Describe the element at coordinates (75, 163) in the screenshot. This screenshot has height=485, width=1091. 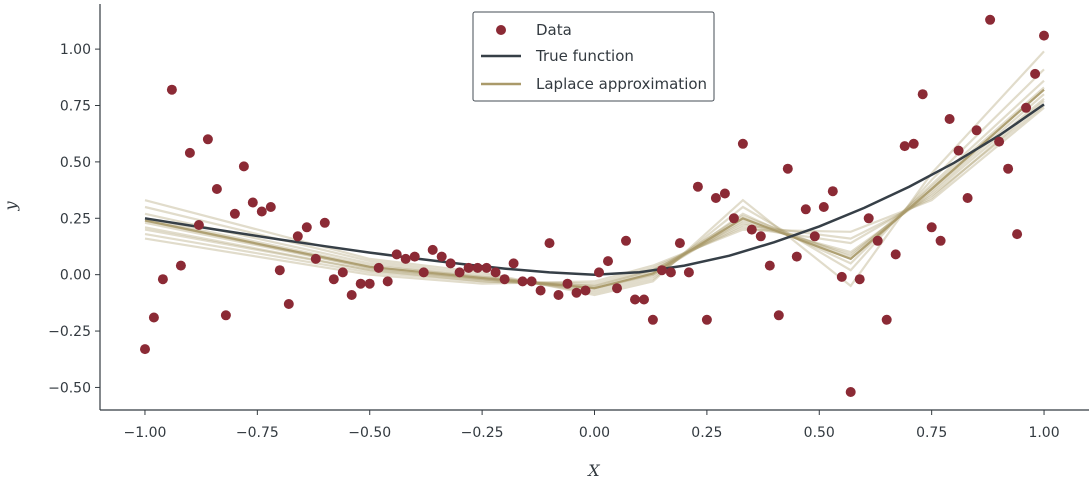
I see `y-tick-label: 0.50` at that location.